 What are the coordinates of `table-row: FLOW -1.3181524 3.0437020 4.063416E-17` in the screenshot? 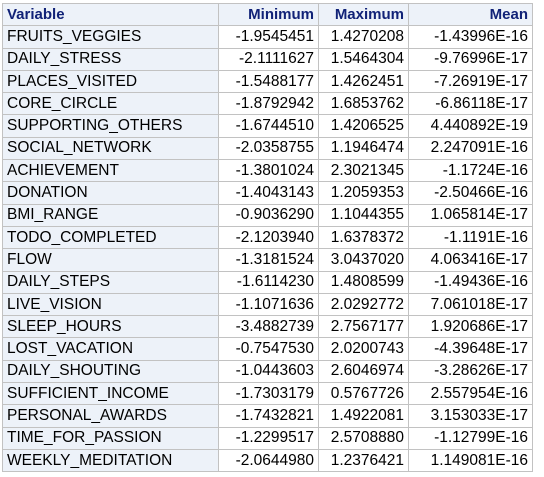 It's located at (267, 260).